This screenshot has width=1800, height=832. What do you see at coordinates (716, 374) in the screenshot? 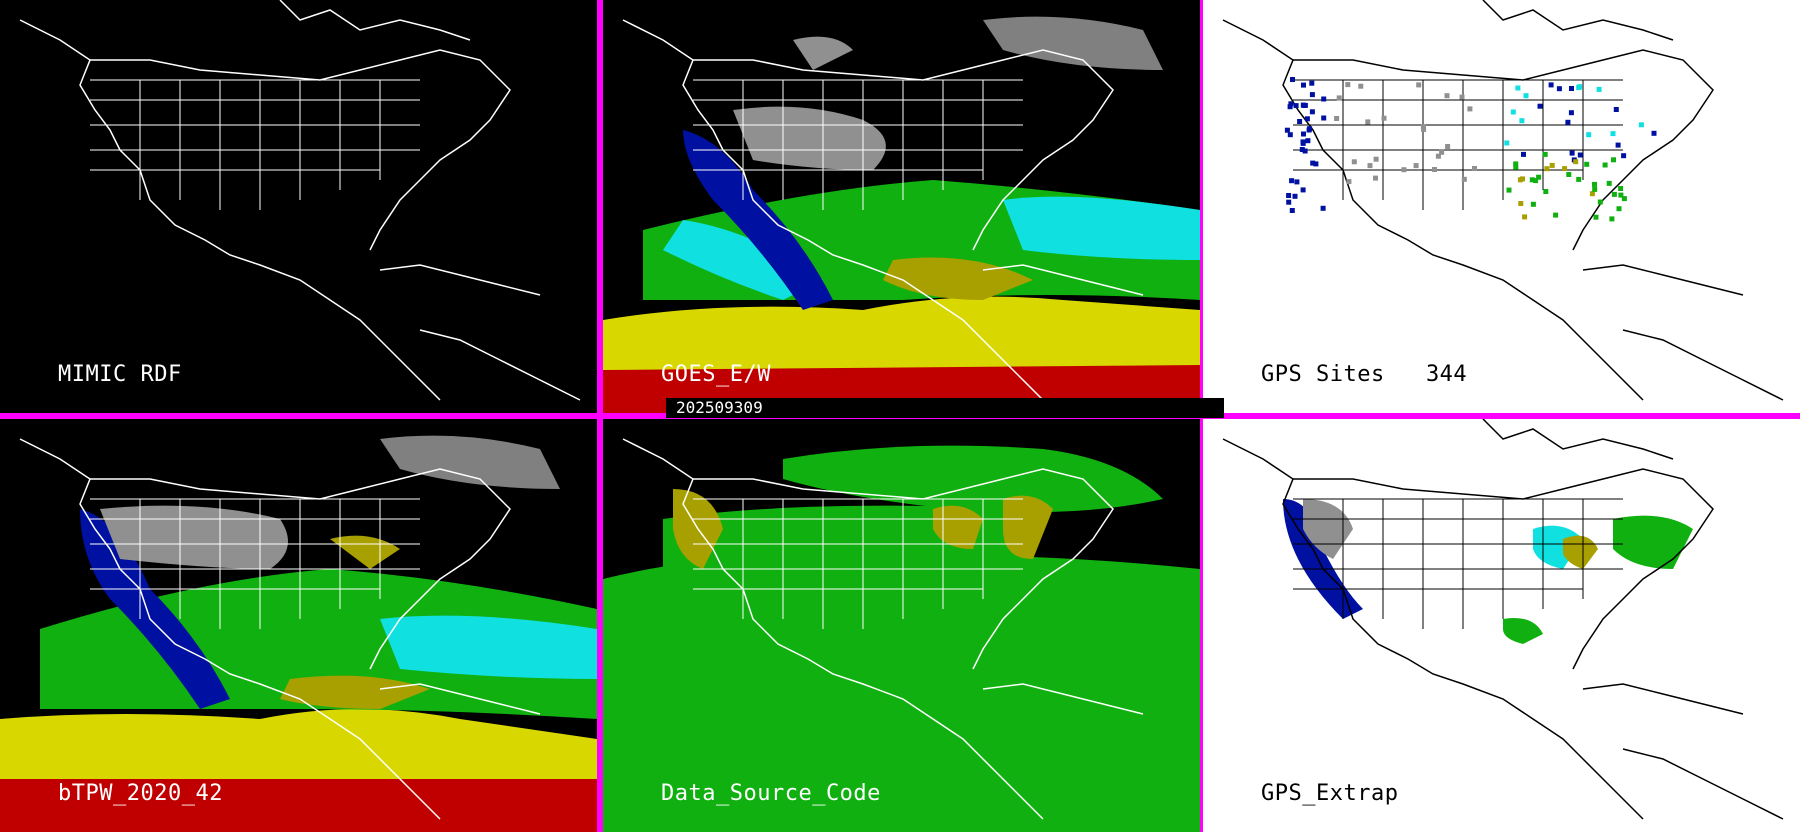
I see `panel-label: GOES_E/W` at bounding box center [716, 374].